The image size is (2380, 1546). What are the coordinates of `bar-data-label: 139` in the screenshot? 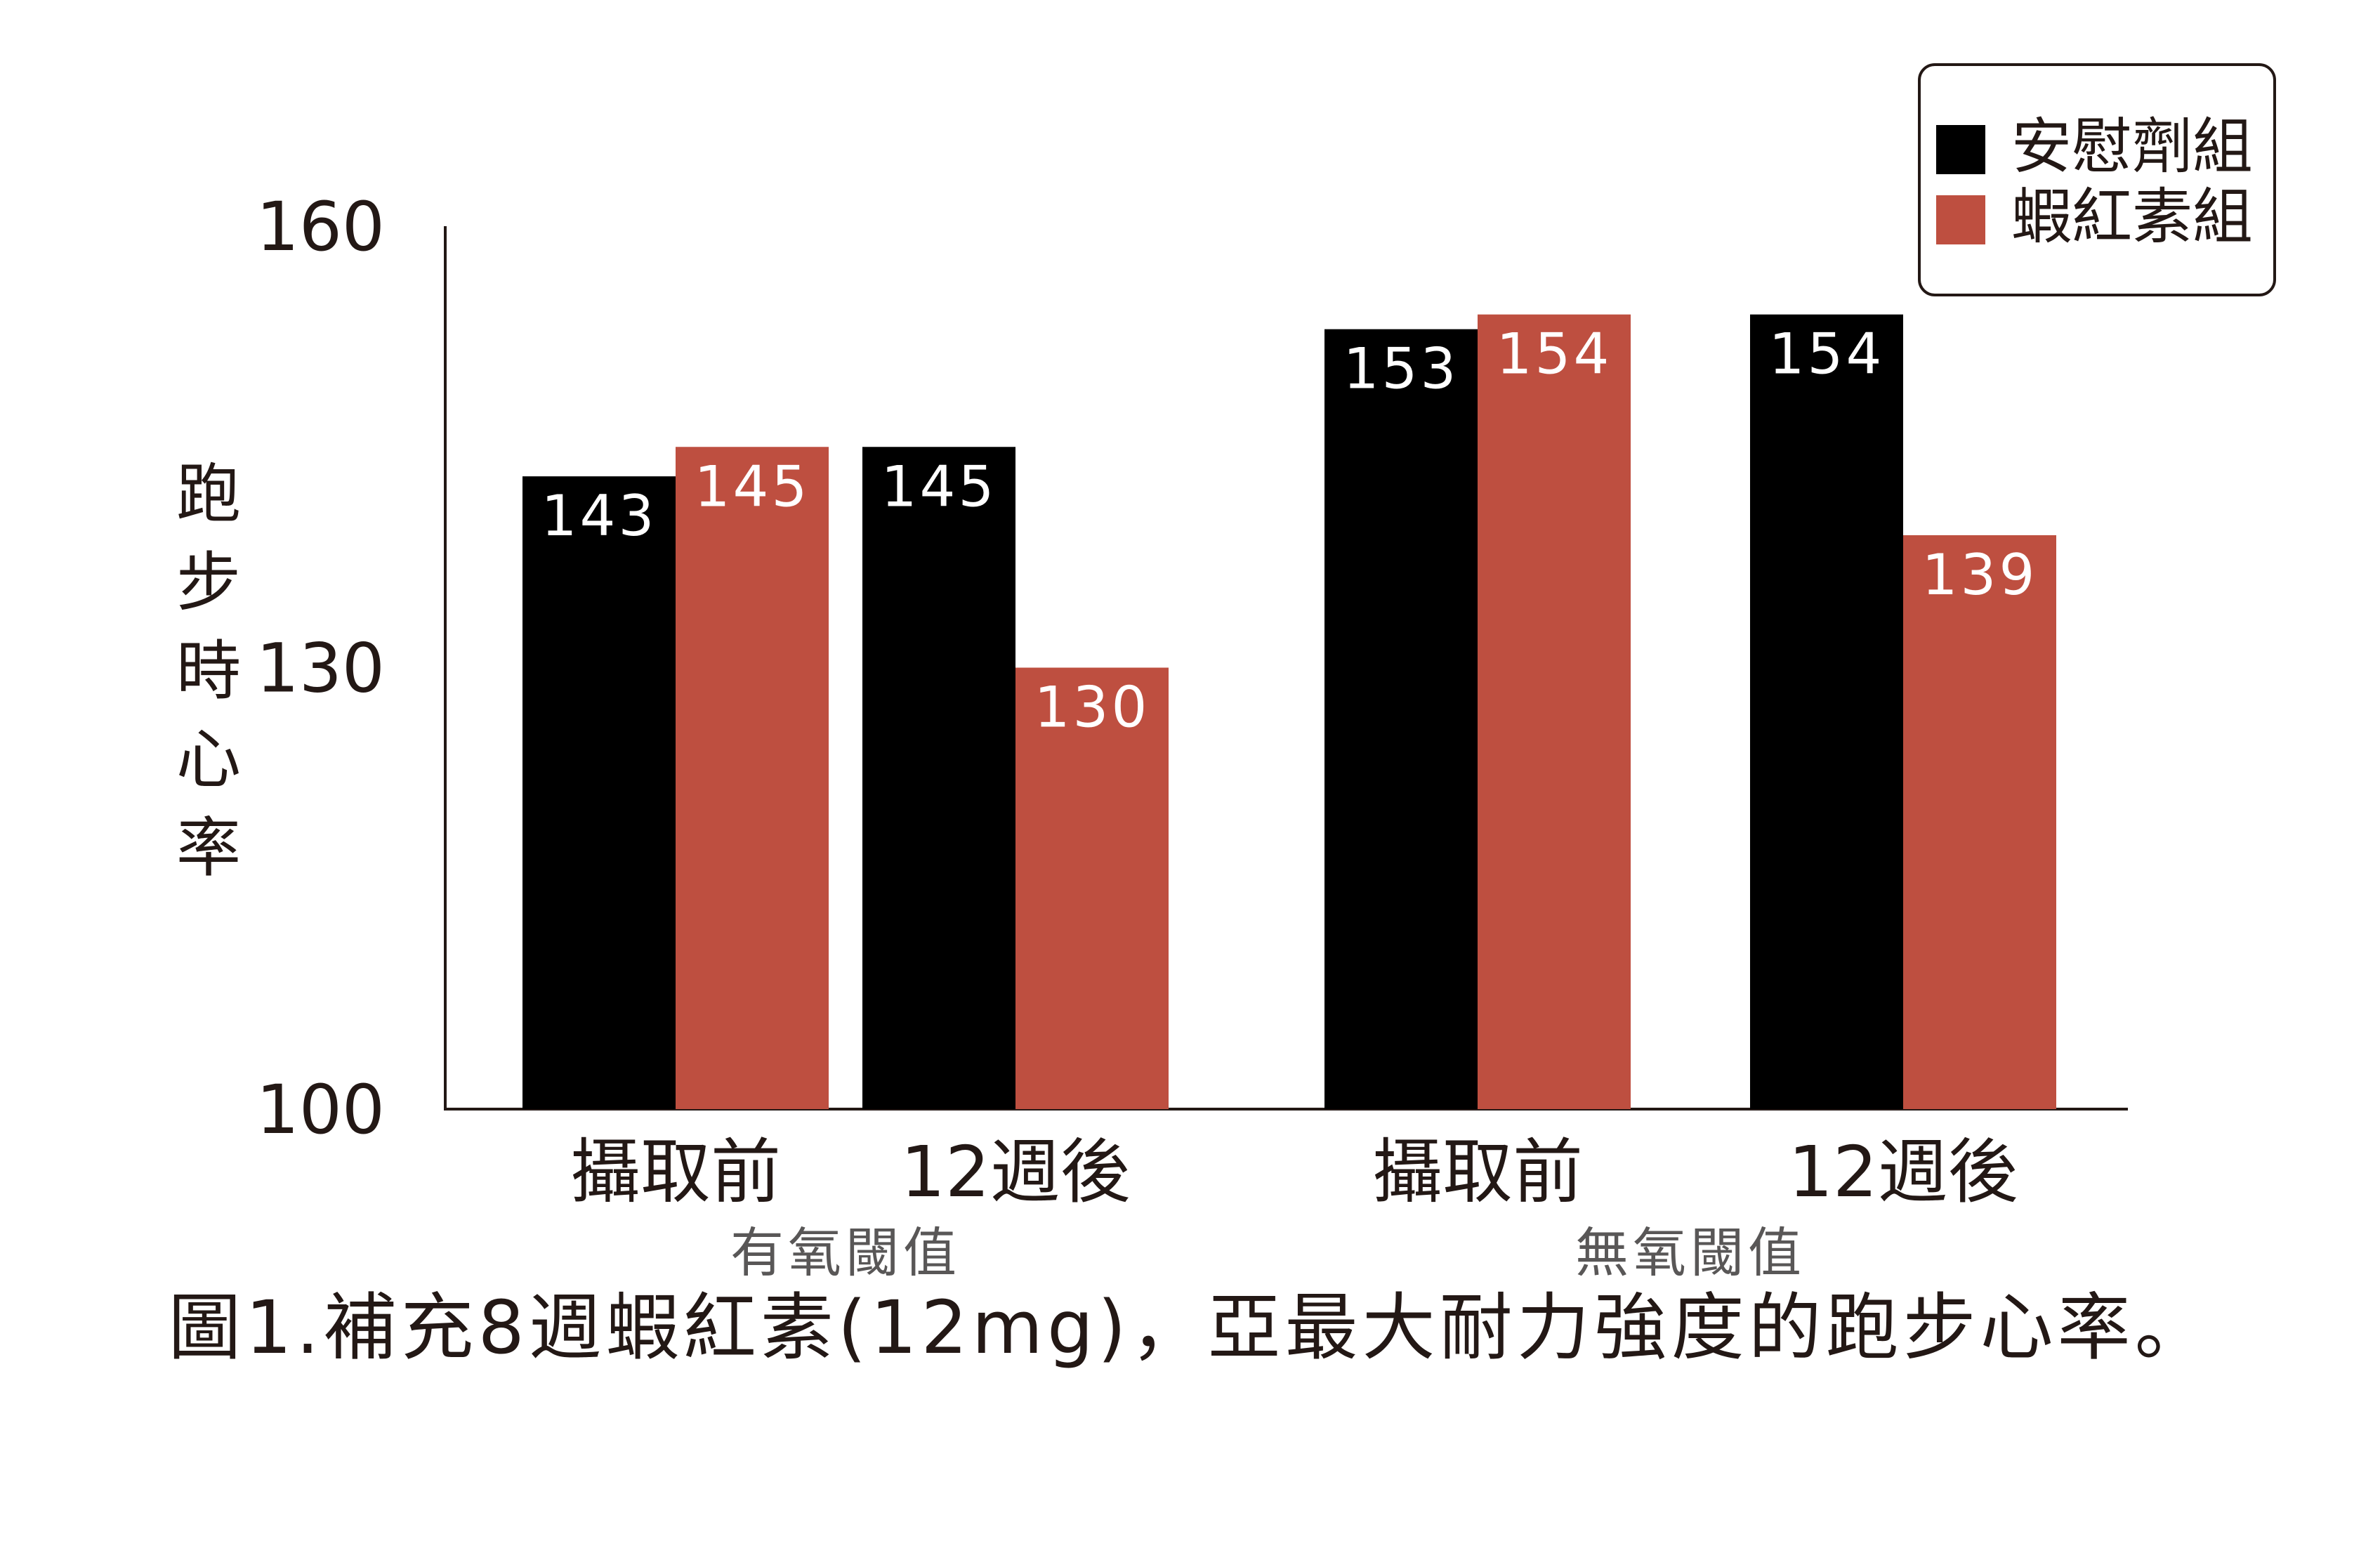 It's located at (1980, 575).